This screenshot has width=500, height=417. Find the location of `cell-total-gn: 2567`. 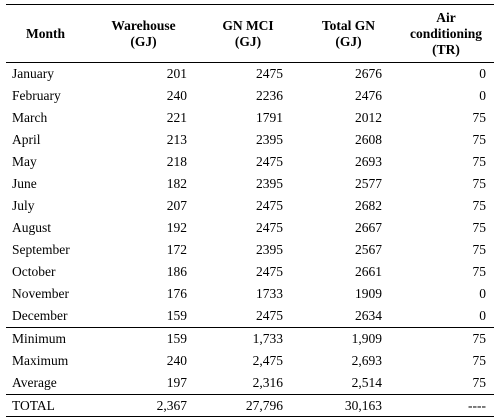

cell-total-gn: 2567 is located at coordinates (368, 249).